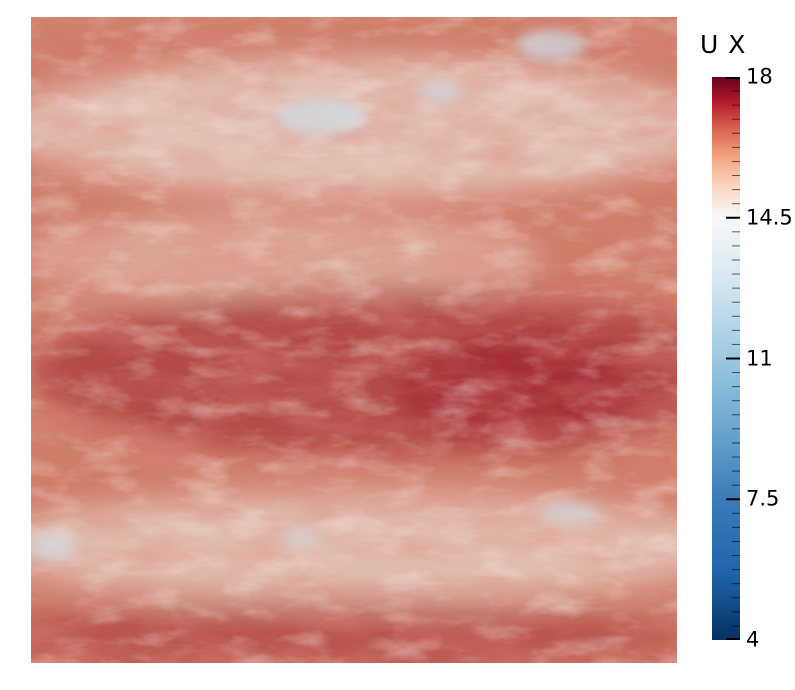 Image resolution: width=795 pixels, height=690 pixels. Describe the element at coordinates (763, 498) in the screenshot. I see `colorbar-tick-label: 7.5` at that location.